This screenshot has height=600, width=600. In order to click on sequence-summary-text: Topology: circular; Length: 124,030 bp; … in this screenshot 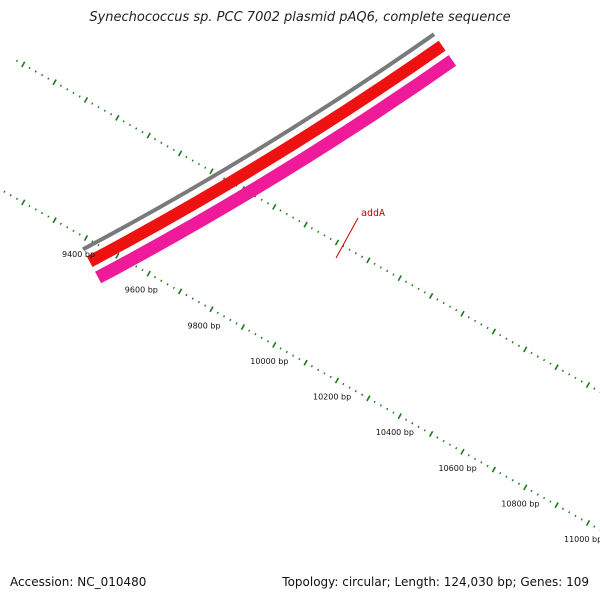, I will do `click(435, 582)`.